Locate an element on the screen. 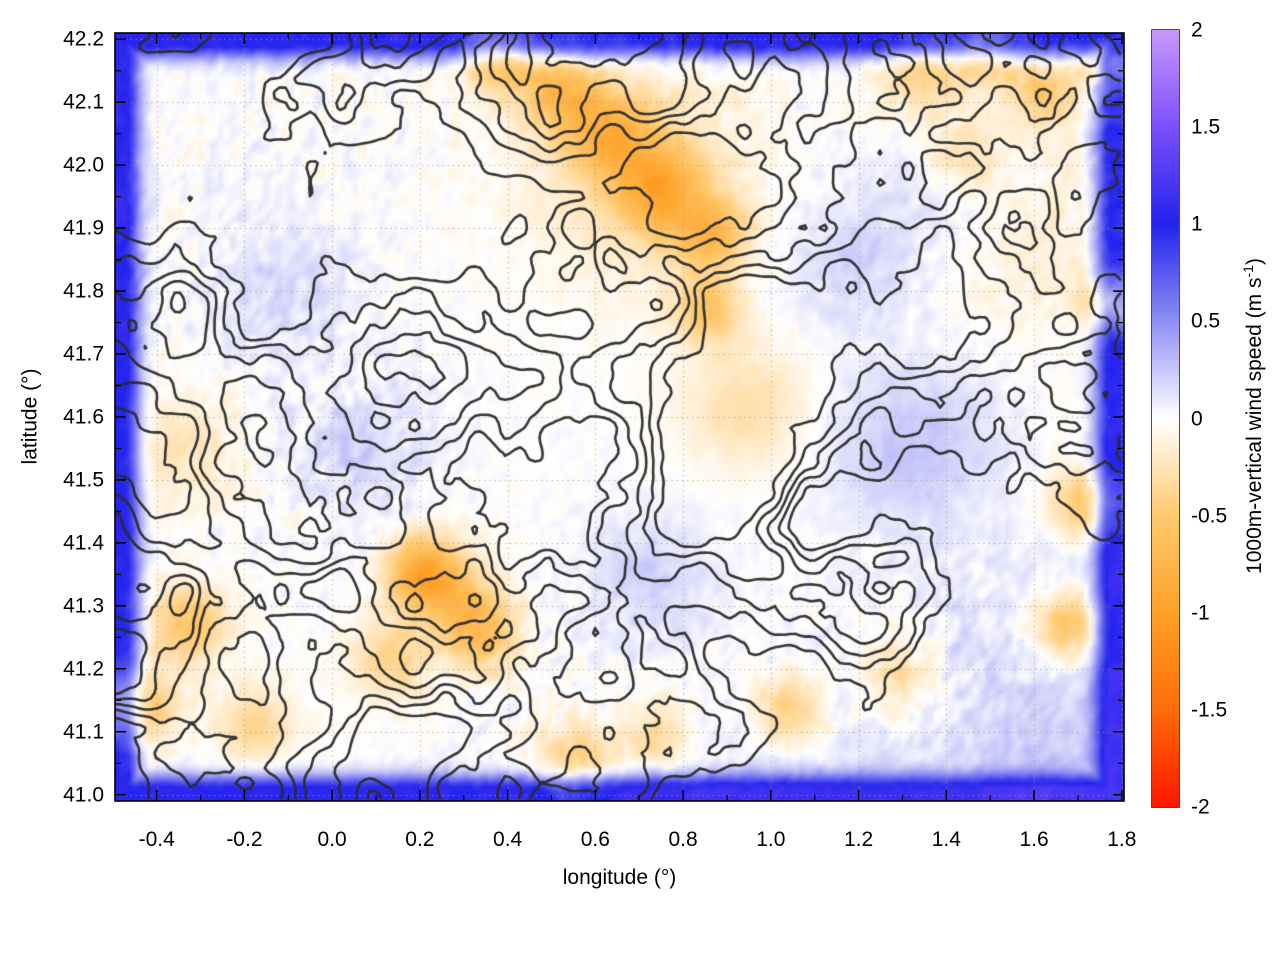  y-tick-label: 41.1 is located at coordinates (83, 732).